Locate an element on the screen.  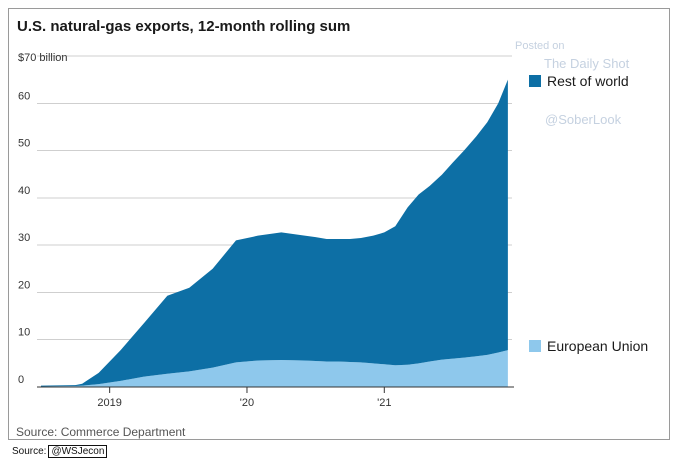
y-tick-label-0: 0 is located at coordinates (21, 380).